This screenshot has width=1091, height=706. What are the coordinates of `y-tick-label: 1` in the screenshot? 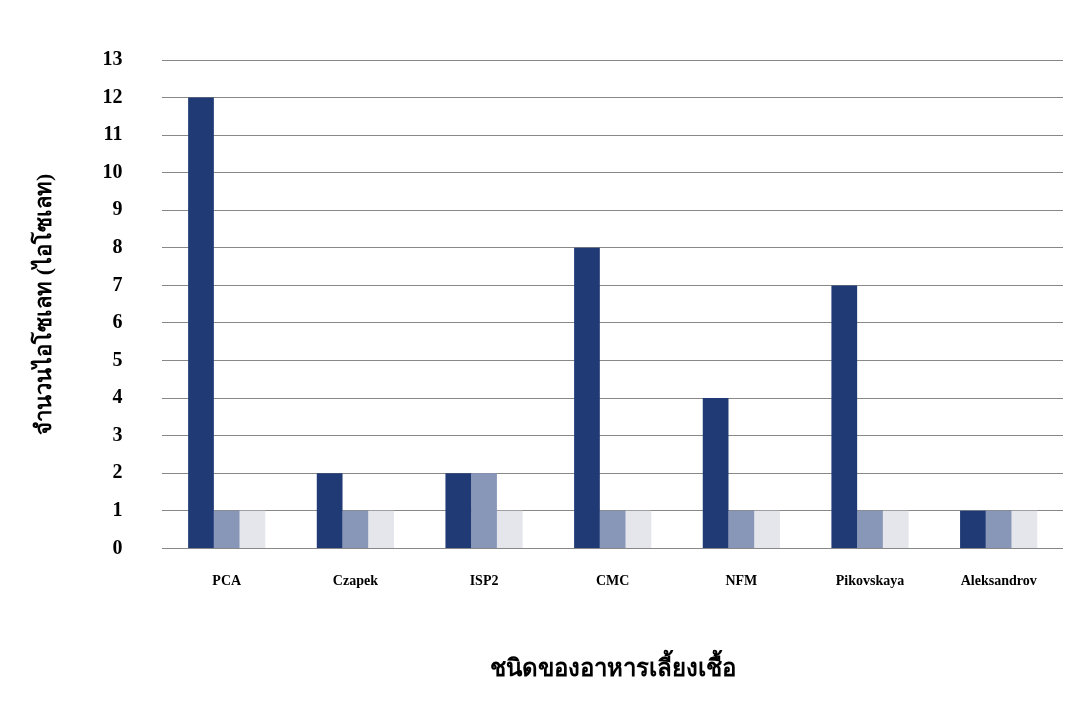 It's located at (117, 509).